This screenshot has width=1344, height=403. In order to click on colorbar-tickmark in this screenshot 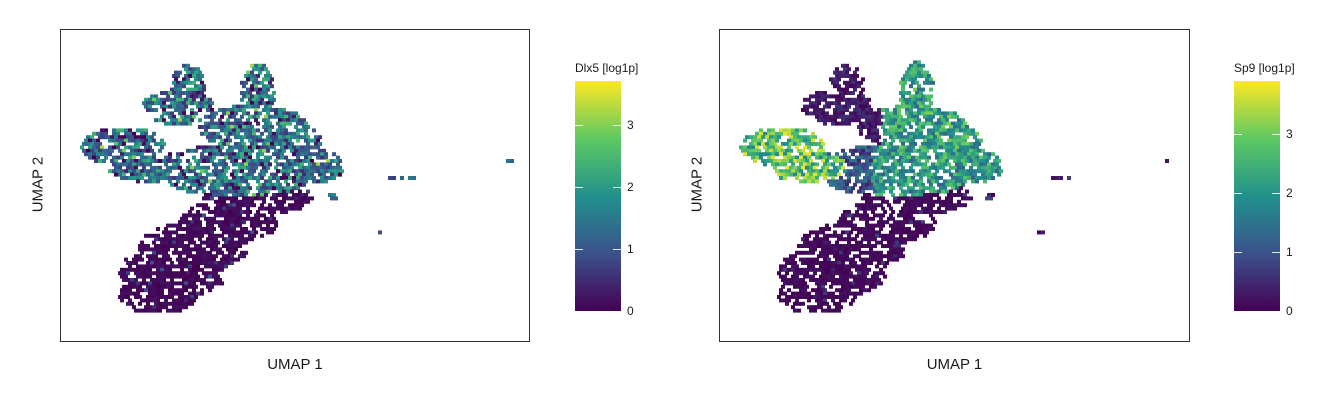, I will do `click(1238, 194)`.